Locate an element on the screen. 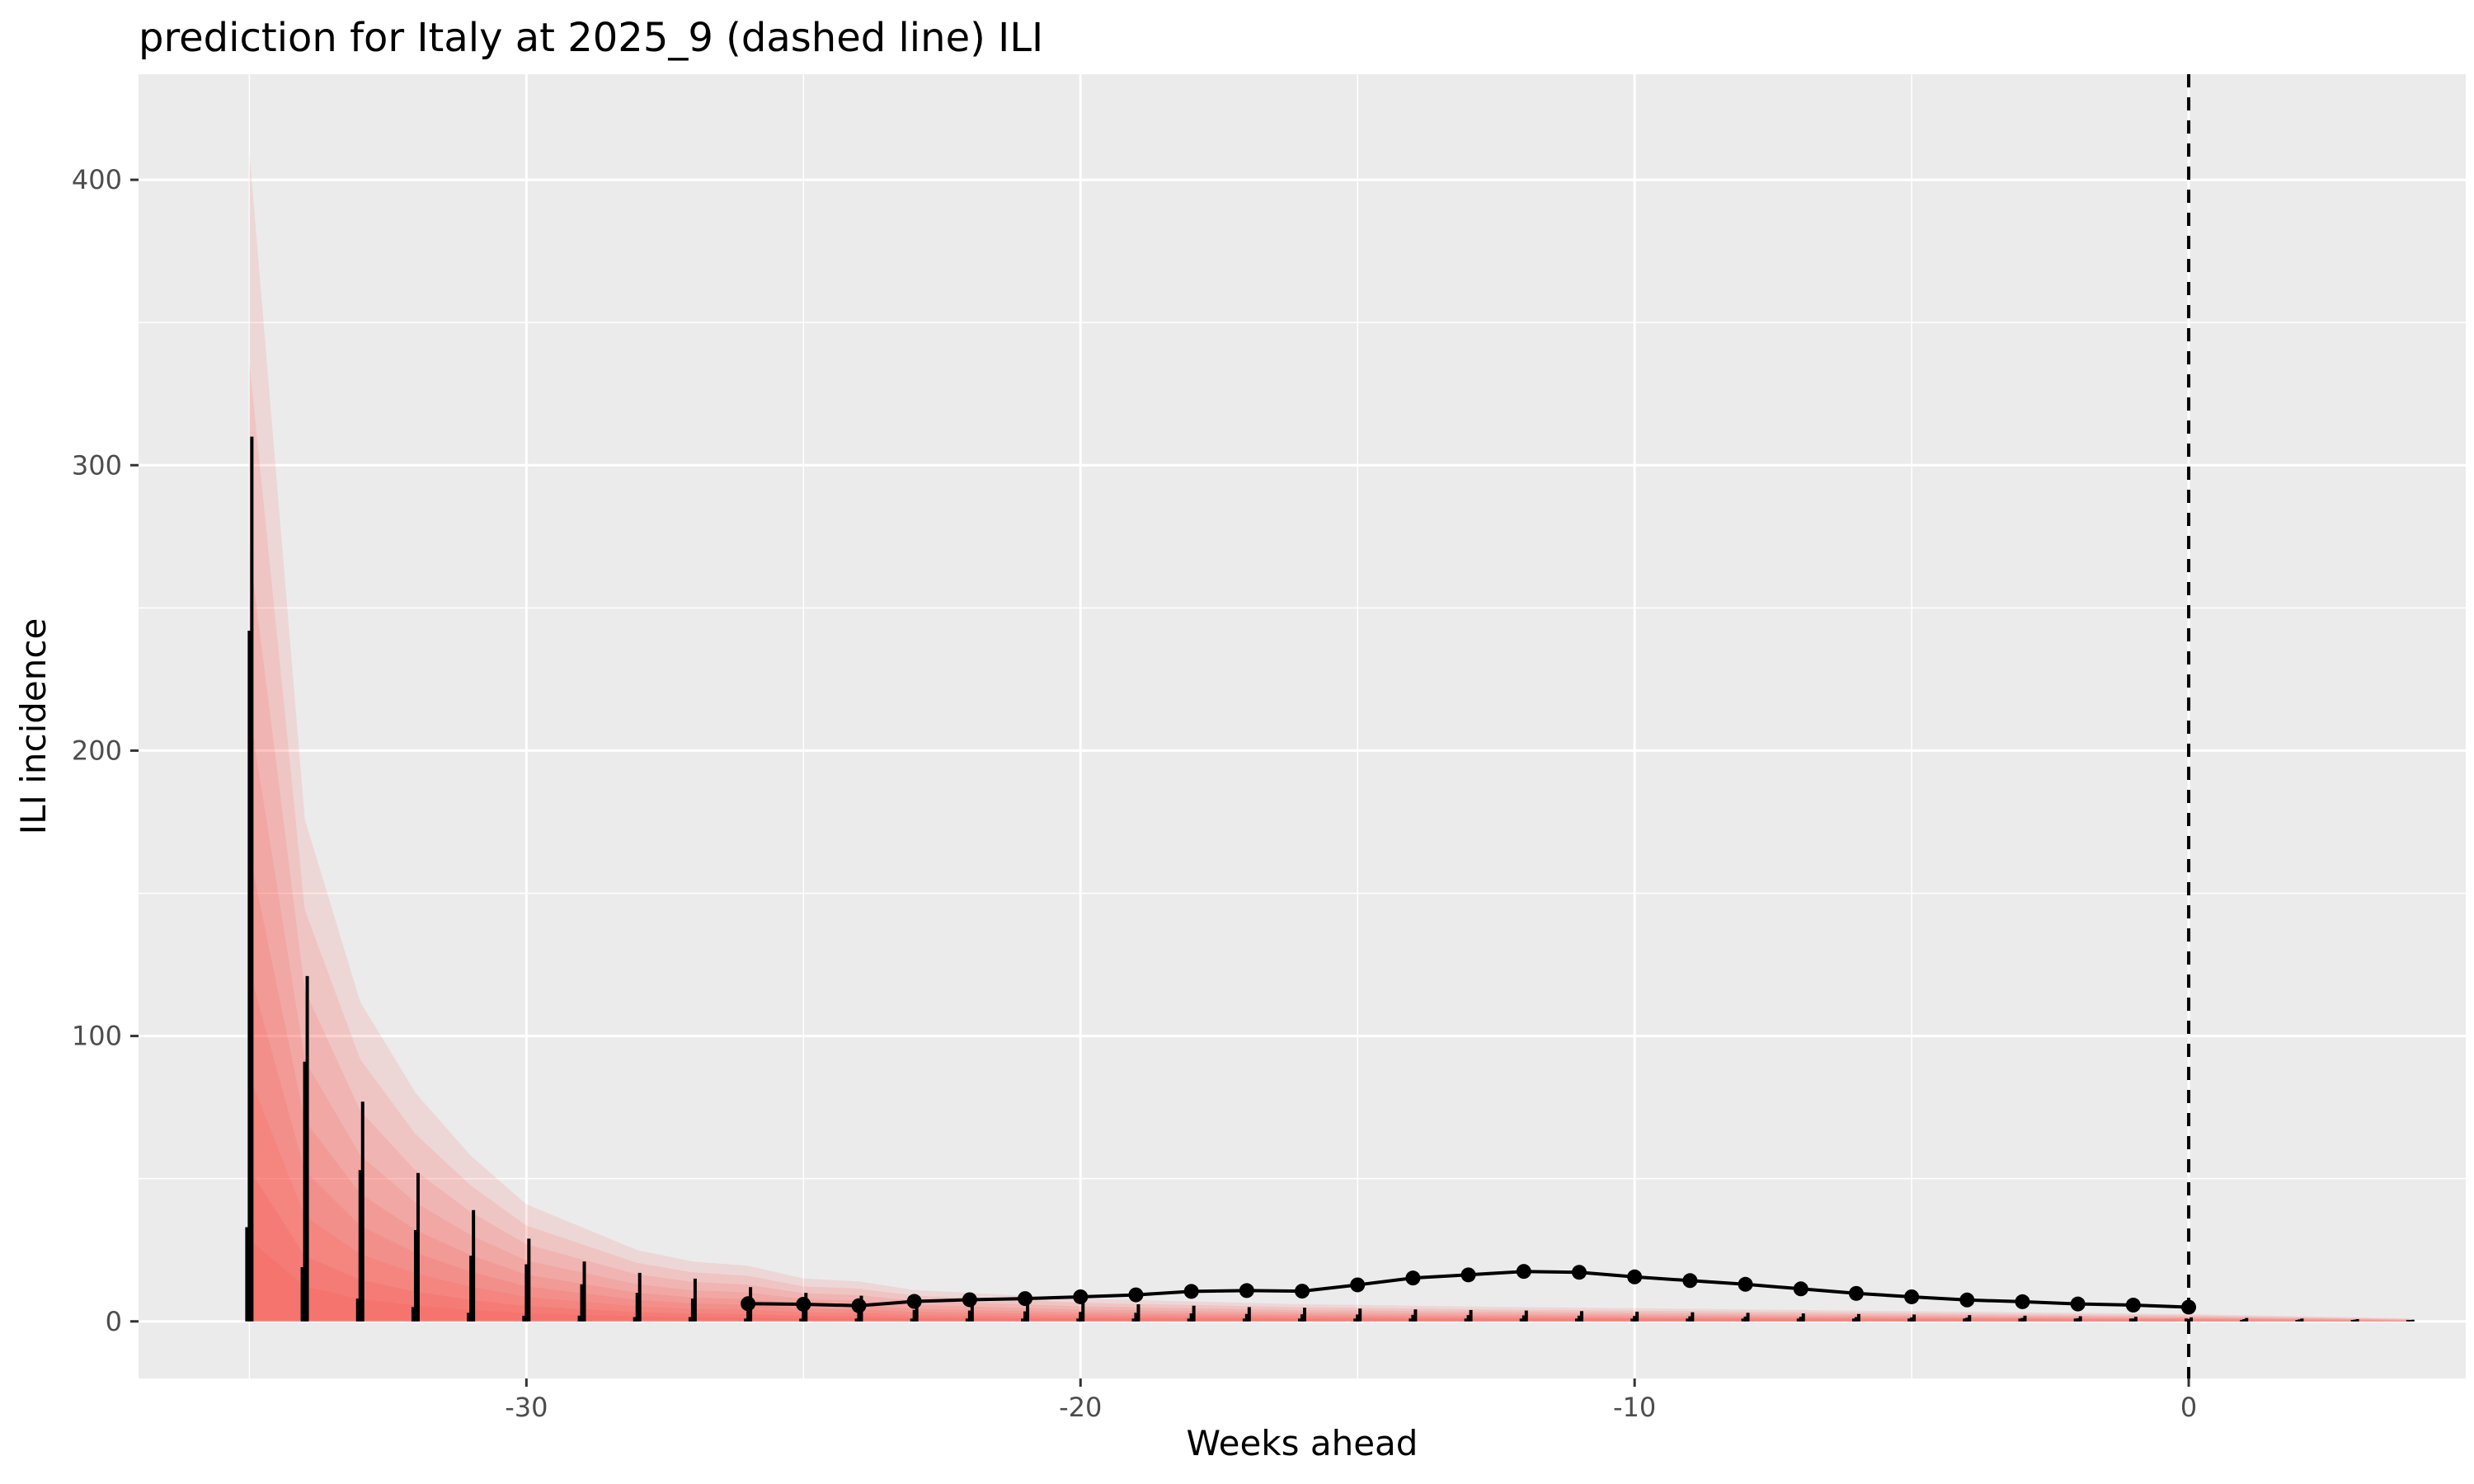  x-axis: -30 -20 -10 0 is located at coordinates (1351, 1400).